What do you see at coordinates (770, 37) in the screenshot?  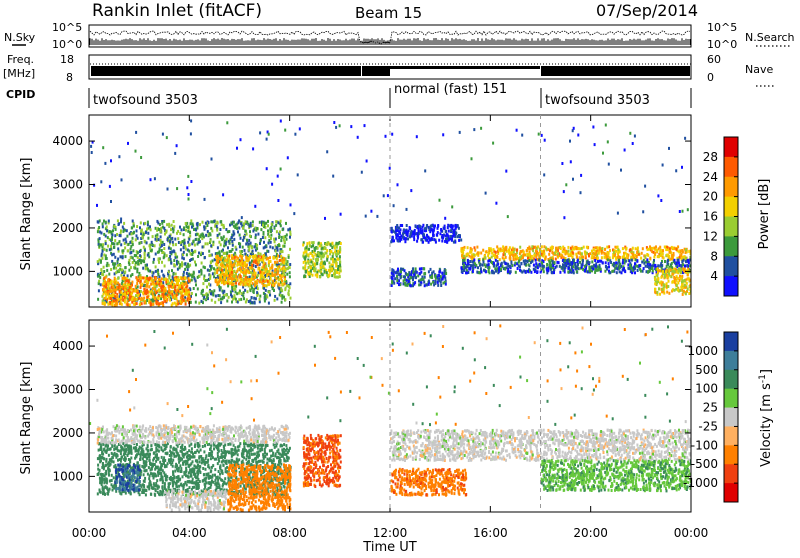 I see `nsearch-label: N.Search` at bounding box center [770, 37].